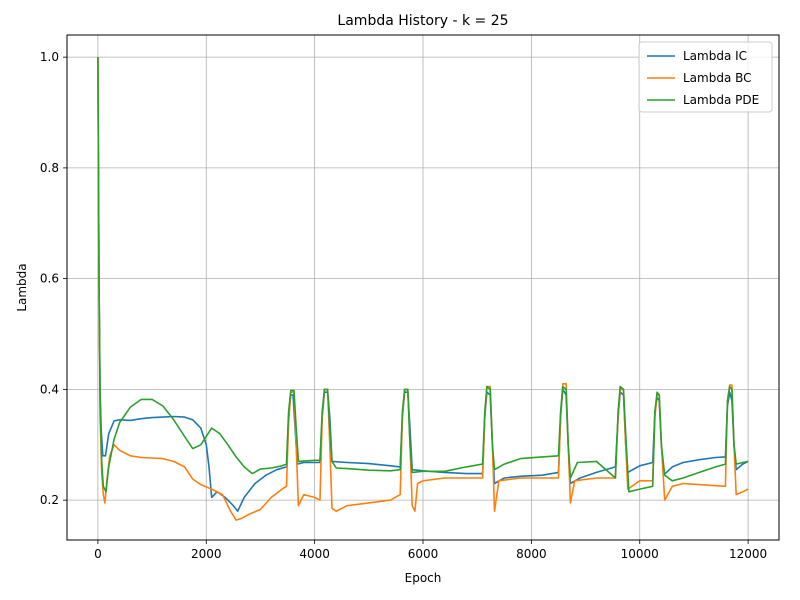 The height and width of the screenshot is (600, 800). Describe the element at coordinates (423, 554) in the screenshot. I see `x-tick-label: 6000` at that location.